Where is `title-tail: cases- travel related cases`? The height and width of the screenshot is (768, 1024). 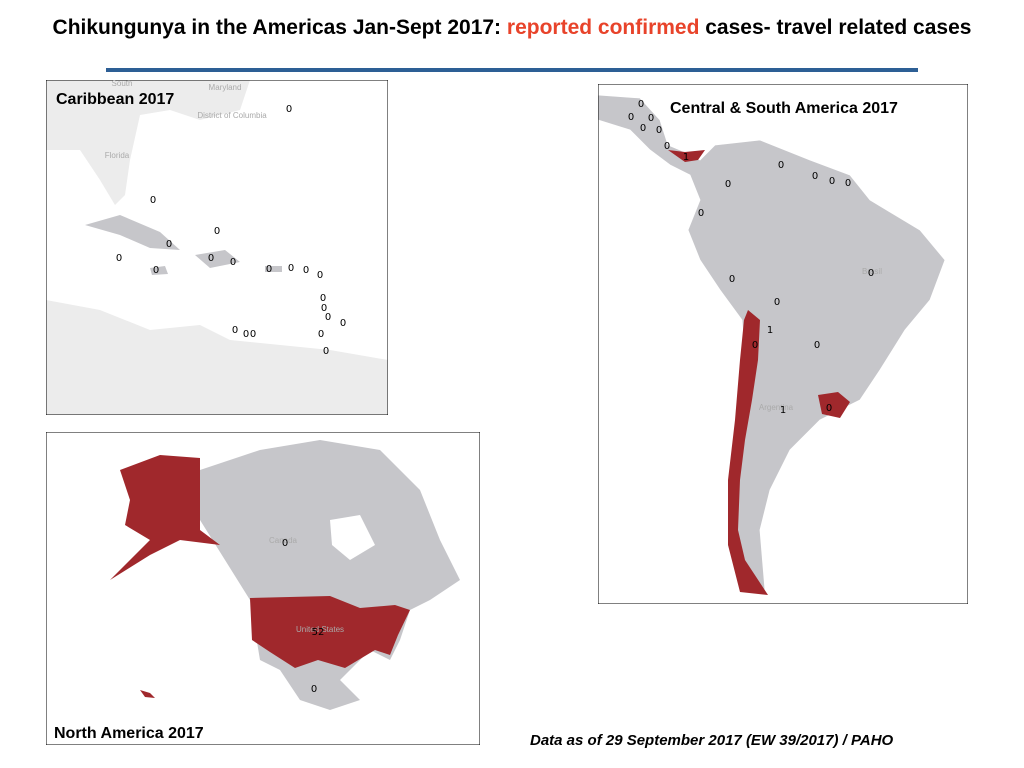
title-tail: cases- travel related cases is located at coordinates (835, 27).